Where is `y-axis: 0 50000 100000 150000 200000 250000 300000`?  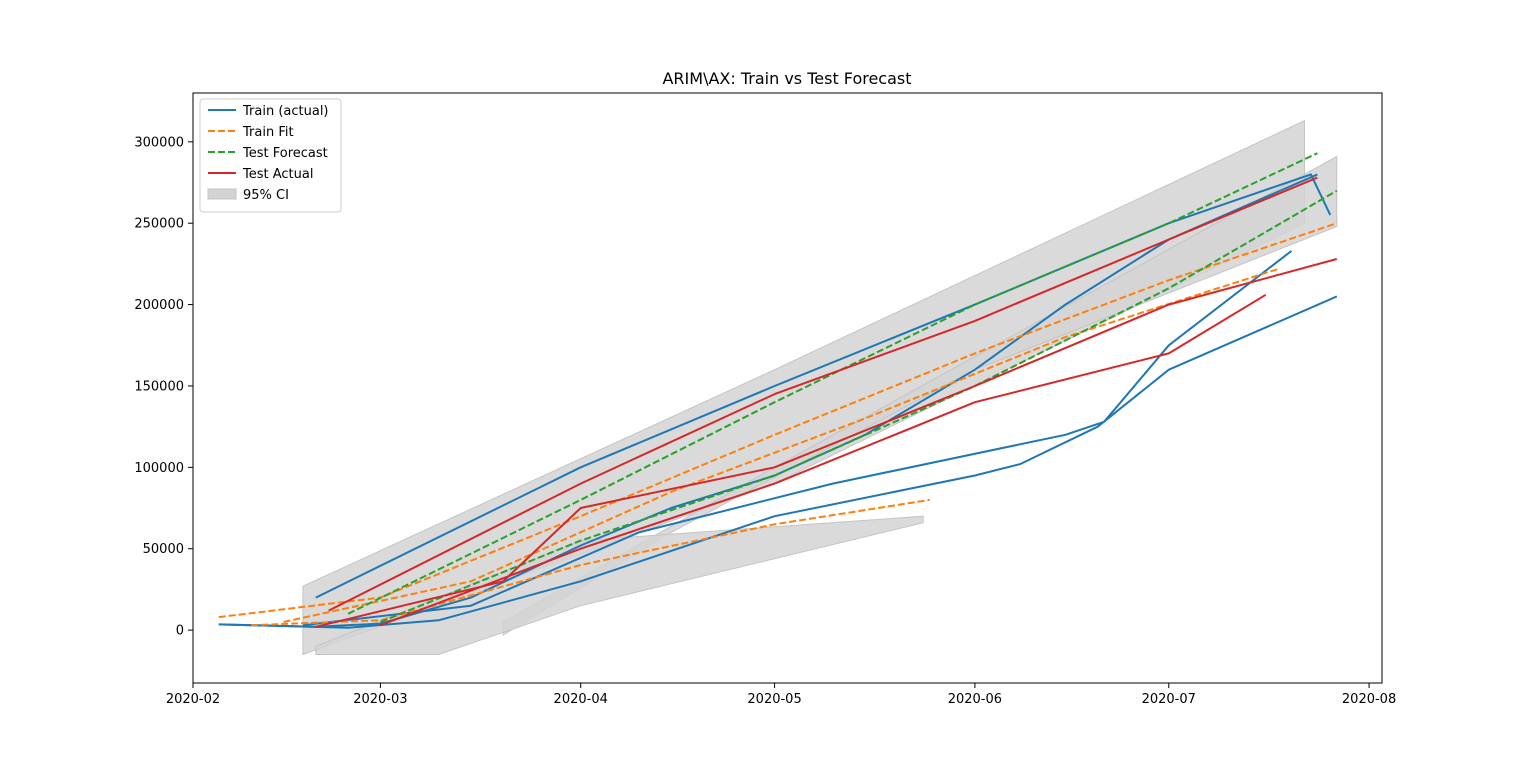 y-axis: 0 50000 100000 150000 200000 250000 300000 is located at coordinates (163, 387).